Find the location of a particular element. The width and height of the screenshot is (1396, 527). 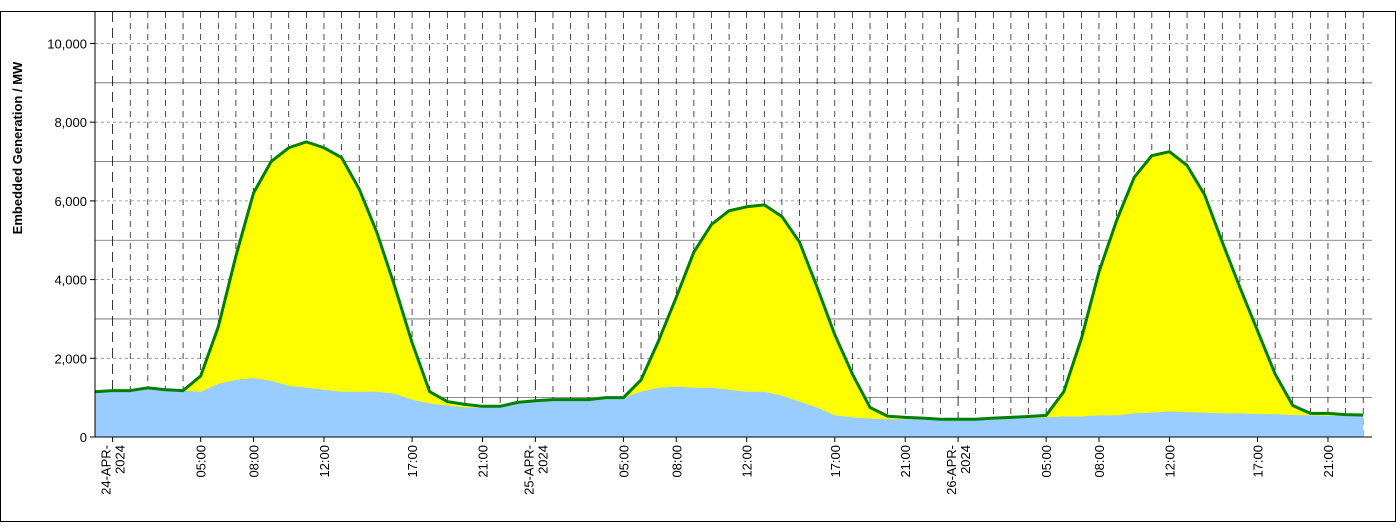

y-tick-label: 4,000 is located at coordinates (70, 280).